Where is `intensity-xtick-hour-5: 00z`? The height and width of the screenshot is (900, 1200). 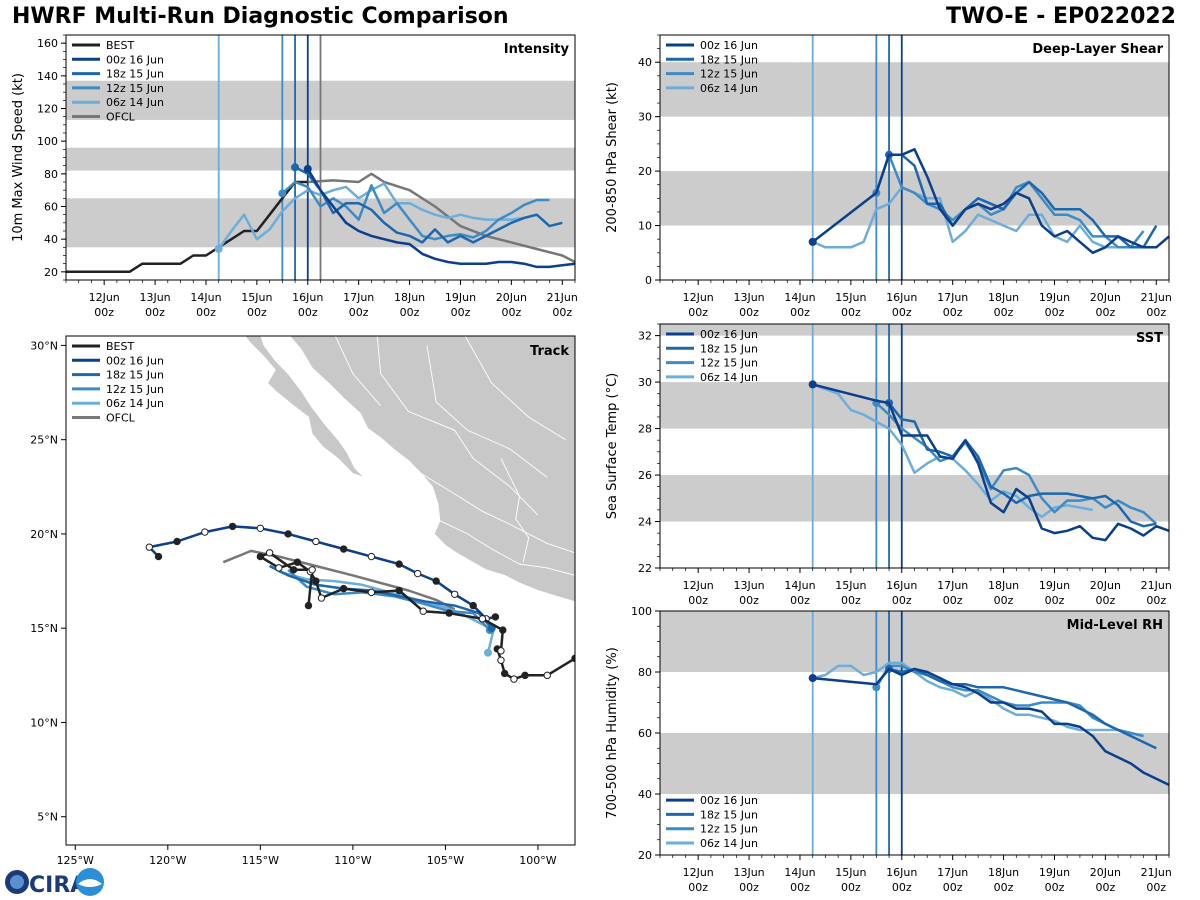 intensity-xtick-hour-5: 00z is located at coordinates (359, 312).